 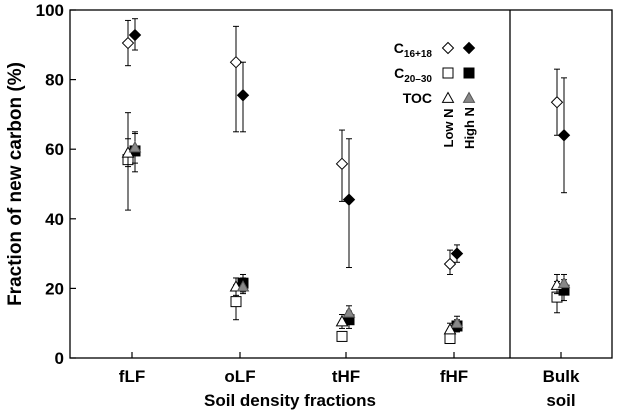 What do you see at coordinates (418, 79) in the screenshot?
I see `legend-label-subscript: 20–30` at bounding box center [418, 79].